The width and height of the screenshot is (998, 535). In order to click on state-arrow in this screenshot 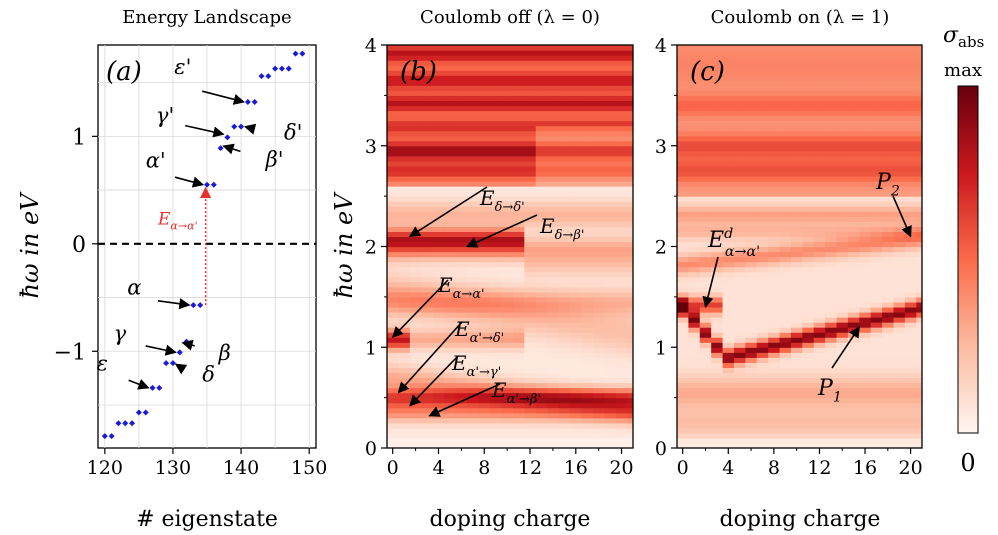, I will do `click(231, 149)`.